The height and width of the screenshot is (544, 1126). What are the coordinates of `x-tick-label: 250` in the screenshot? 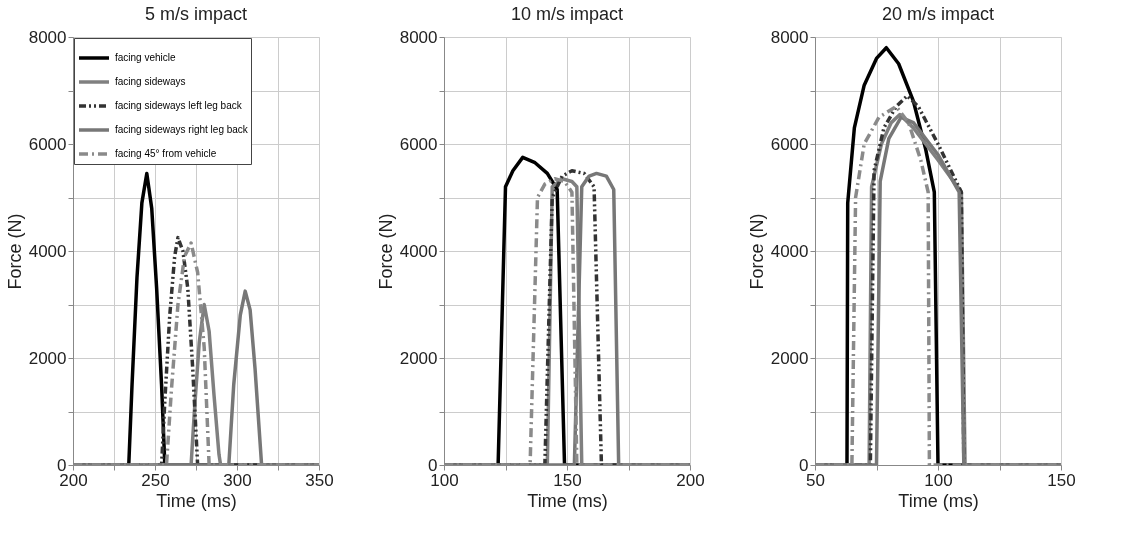 It's located at (155, 480).